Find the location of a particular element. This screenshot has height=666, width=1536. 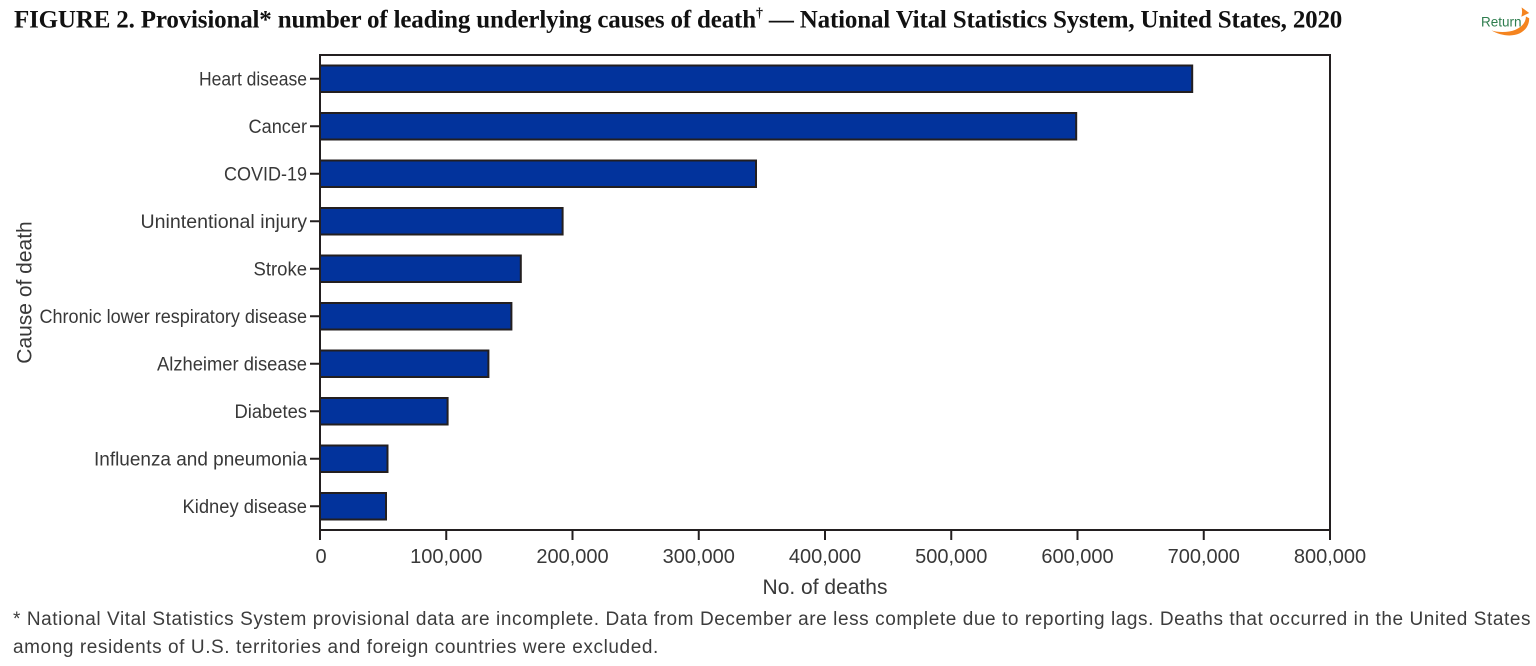

svg-text: Diabetes is located at coordinates (271, 412).